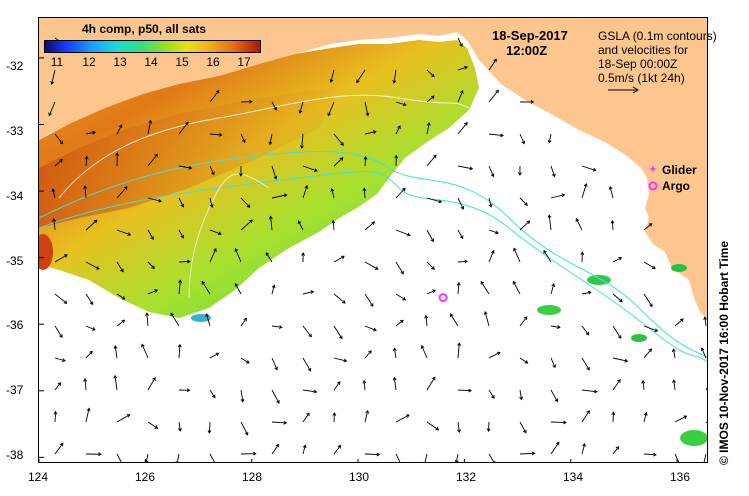 The width and height of the screenshot is (749, 496). Describe the element at coordinates (182, 62) in the screenshot. I see `colorbar-tick: 15` at that location.